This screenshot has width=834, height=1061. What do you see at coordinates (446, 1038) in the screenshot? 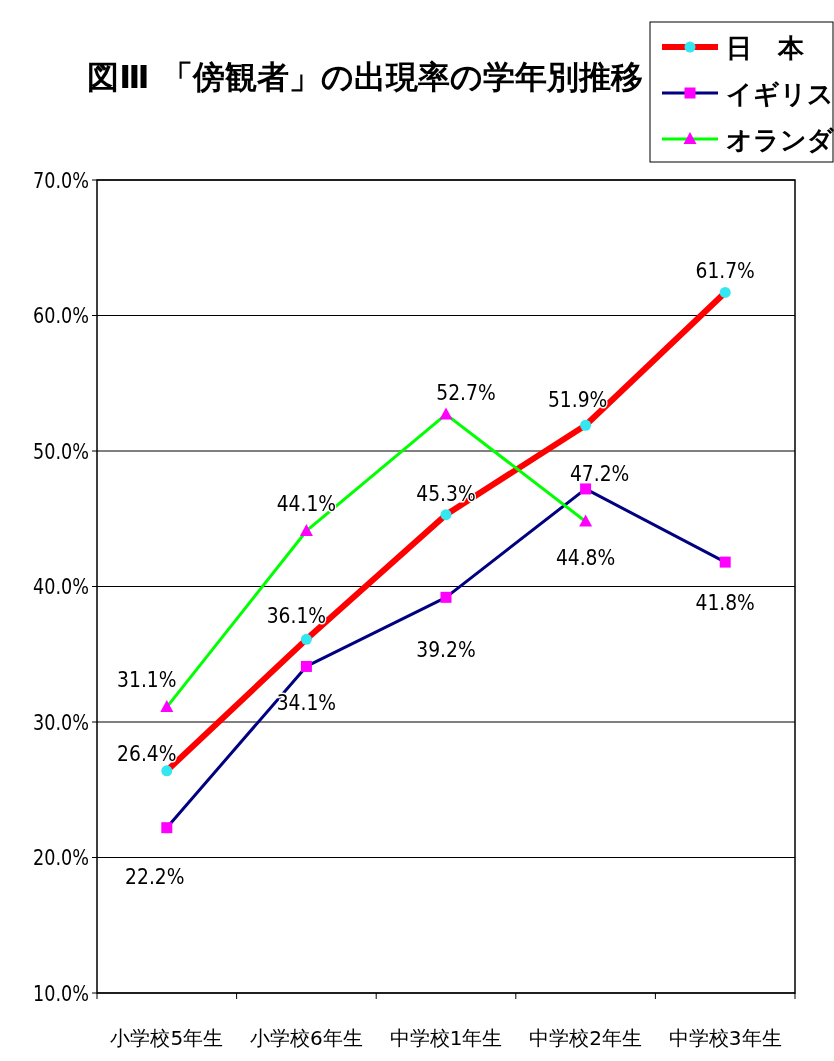
I see `x-tick-label: 中学校1年生` at bounding box center [446, 1038].